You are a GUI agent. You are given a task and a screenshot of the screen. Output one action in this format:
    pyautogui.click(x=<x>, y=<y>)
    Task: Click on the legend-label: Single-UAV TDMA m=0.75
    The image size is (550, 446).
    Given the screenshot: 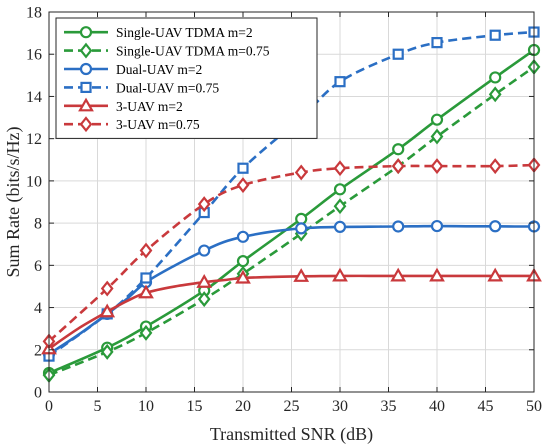 What is the action you would take?
    pyautogui.click(x=193, y=51)
    